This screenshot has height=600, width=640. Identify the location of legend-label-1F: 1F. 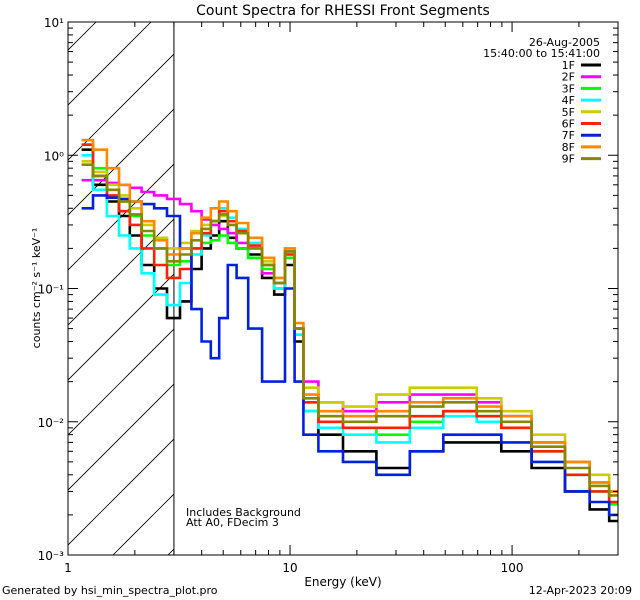
(568, 65).